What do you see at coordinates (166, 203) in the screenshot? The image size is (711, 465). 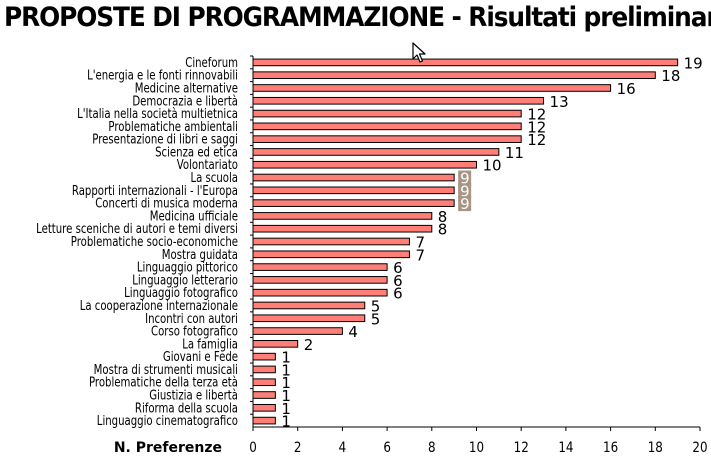 I see `category-label: Concerti di musica moderna` at bounding box center [166, 203].